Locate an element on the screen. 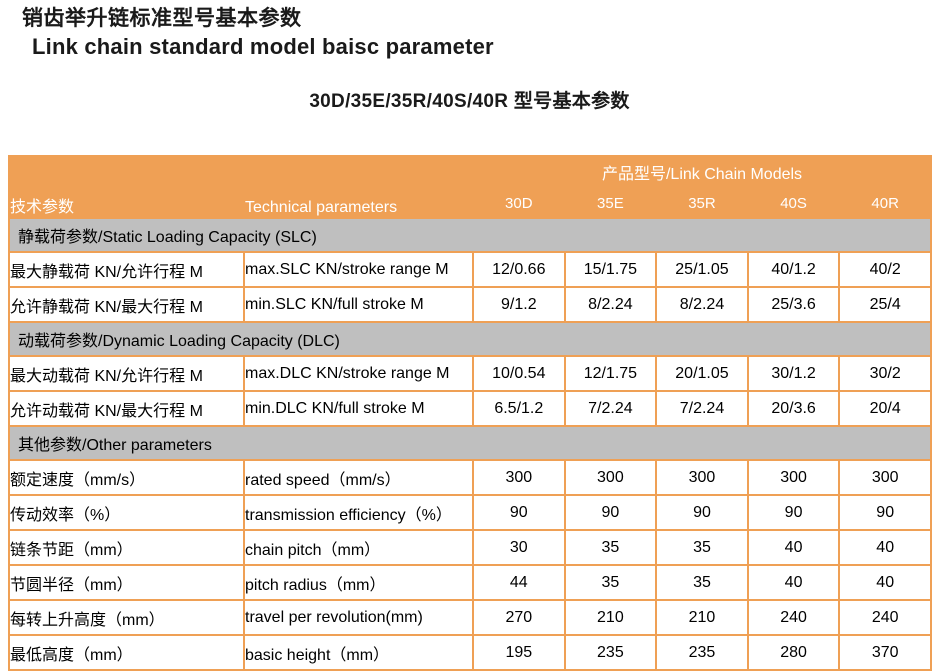  header-cell-model-30d: 30D is located at coordinates (519, 203).